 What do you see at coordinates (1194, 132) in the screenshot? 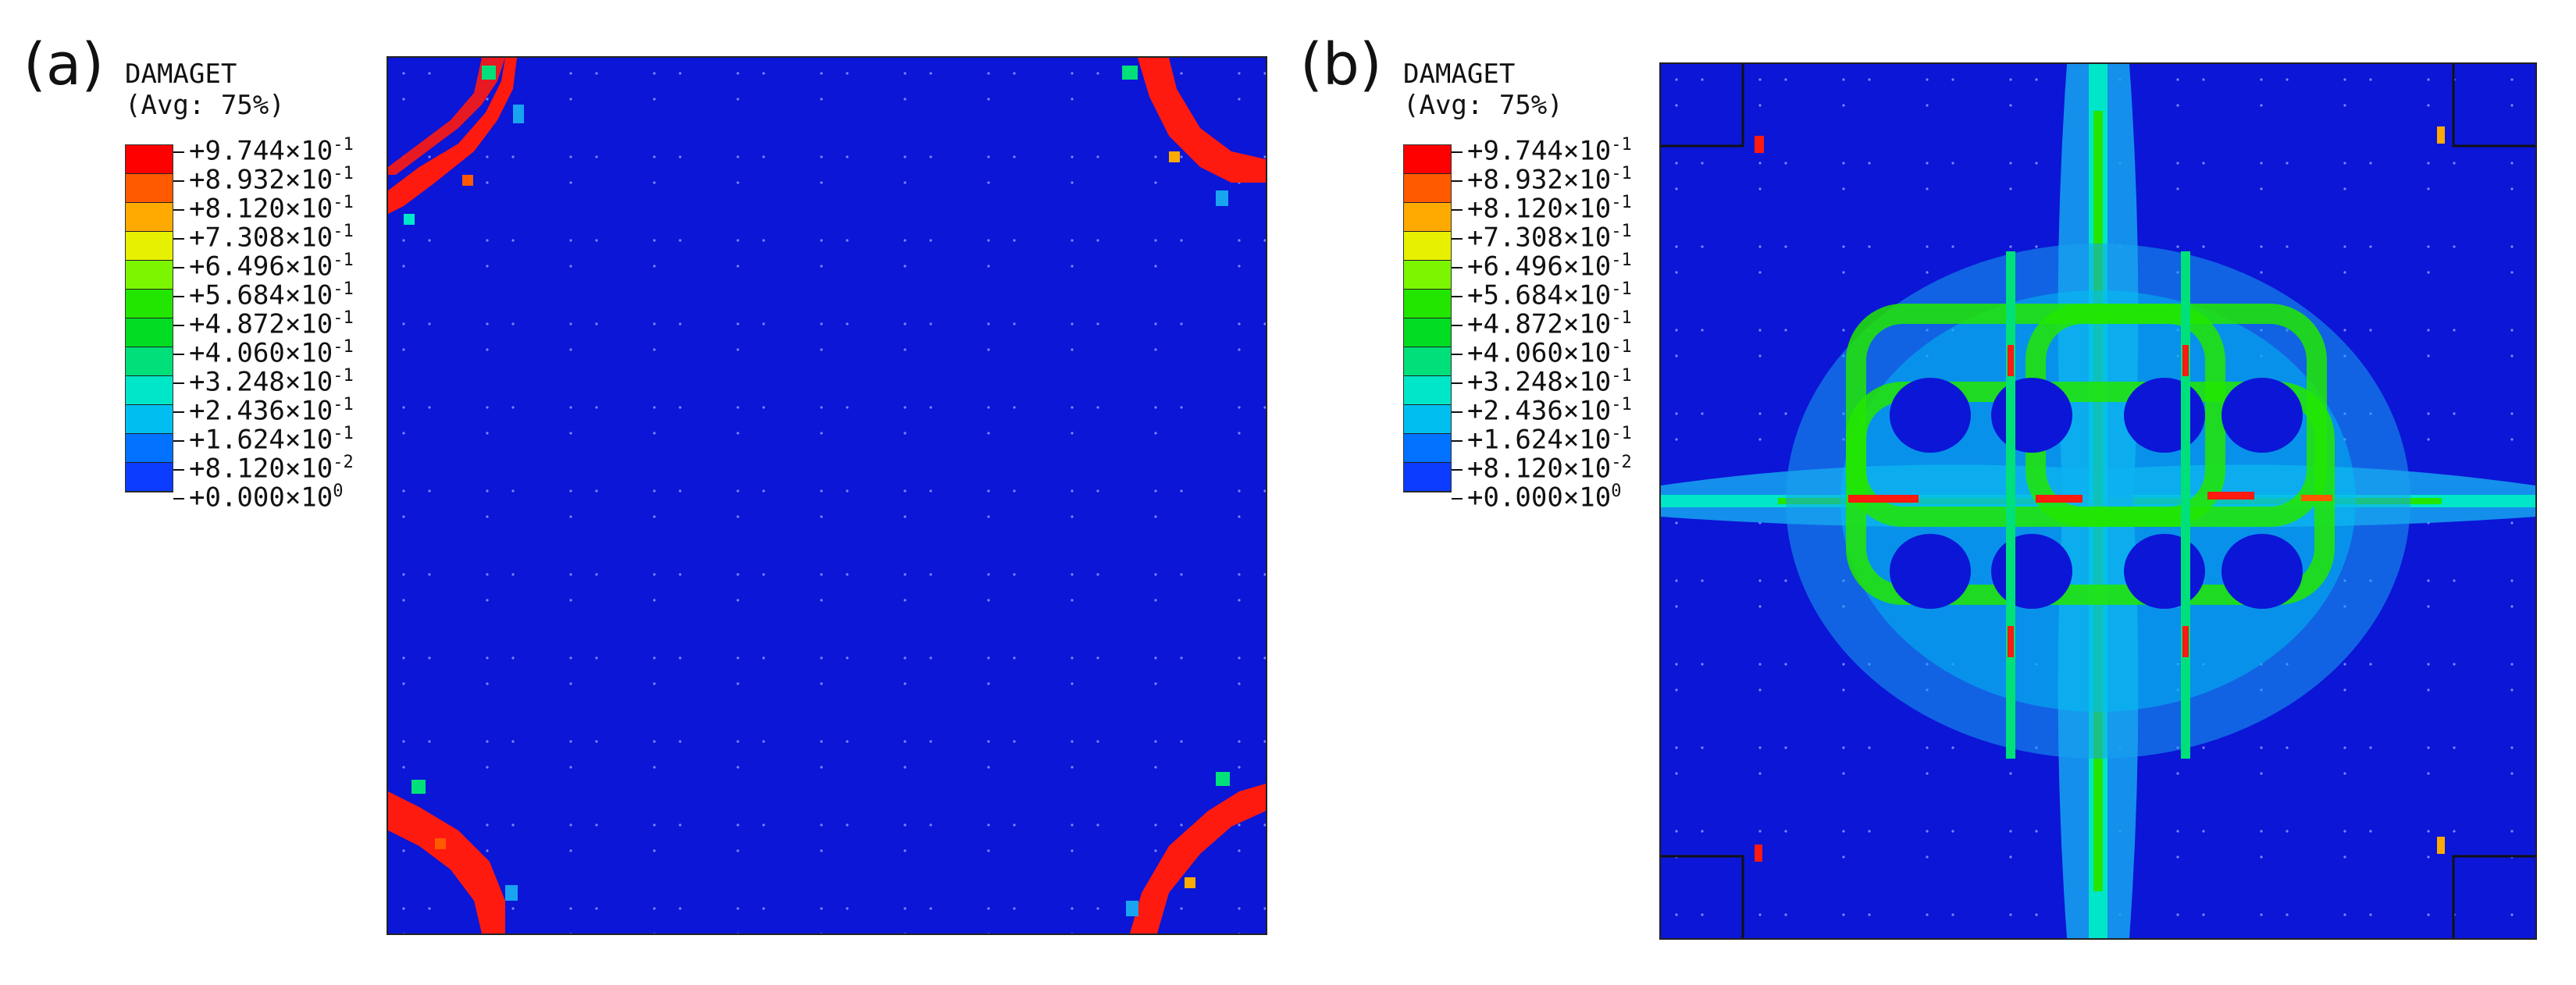
I see `damage-corner-top-right` at bounding box center [1194, 132].